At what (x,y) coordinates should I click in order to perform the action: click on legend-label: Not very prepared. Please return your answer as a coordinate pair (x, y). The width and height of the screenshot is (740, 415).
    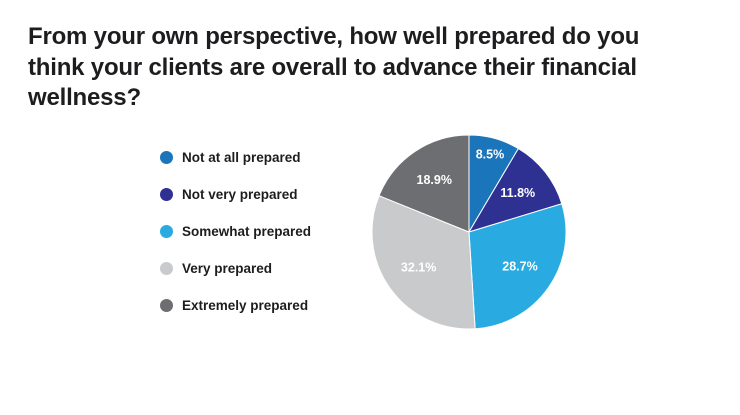
    Looking at the image, I should click on (240, 195).